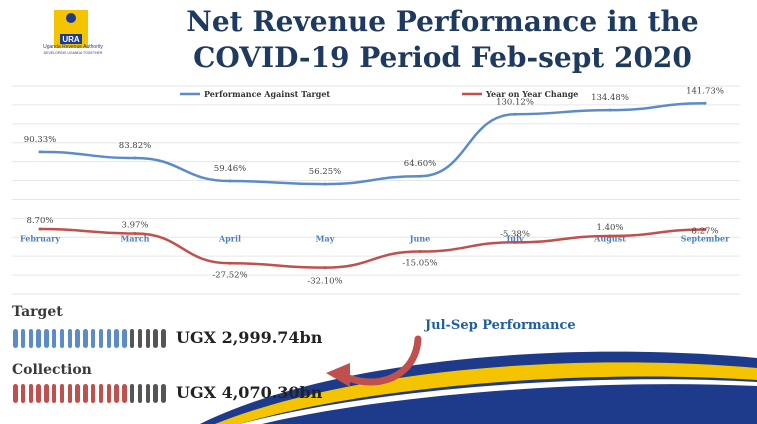  What do you see at coordinates (338, 375) in the screenshot?
I see `arrow-head` at bounding box center [338, 375].